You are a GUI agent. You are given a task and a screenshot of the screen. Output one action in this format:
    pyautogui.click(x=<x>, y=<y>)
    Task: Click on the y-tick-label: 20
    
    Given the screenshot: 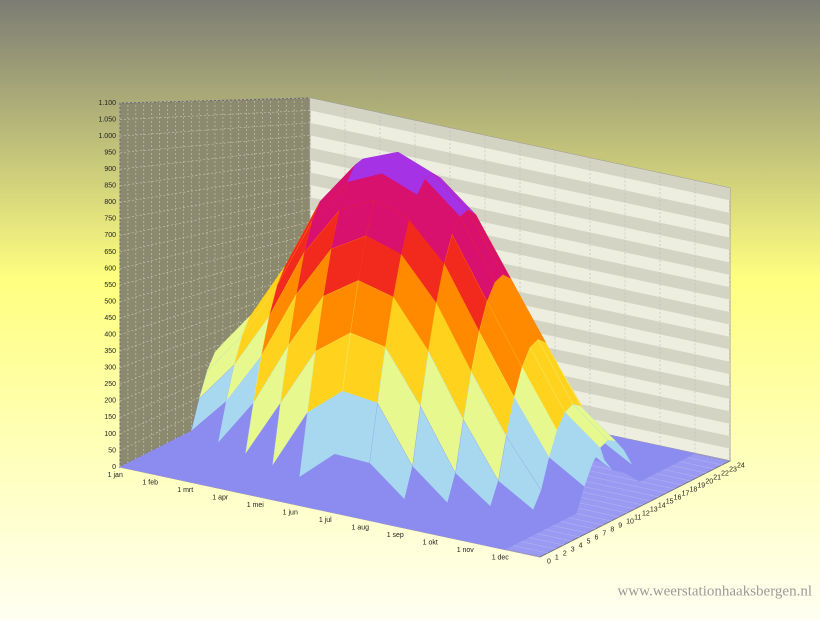 What is the action you would take?
    pyautogui.click(x=709, y=481)
    